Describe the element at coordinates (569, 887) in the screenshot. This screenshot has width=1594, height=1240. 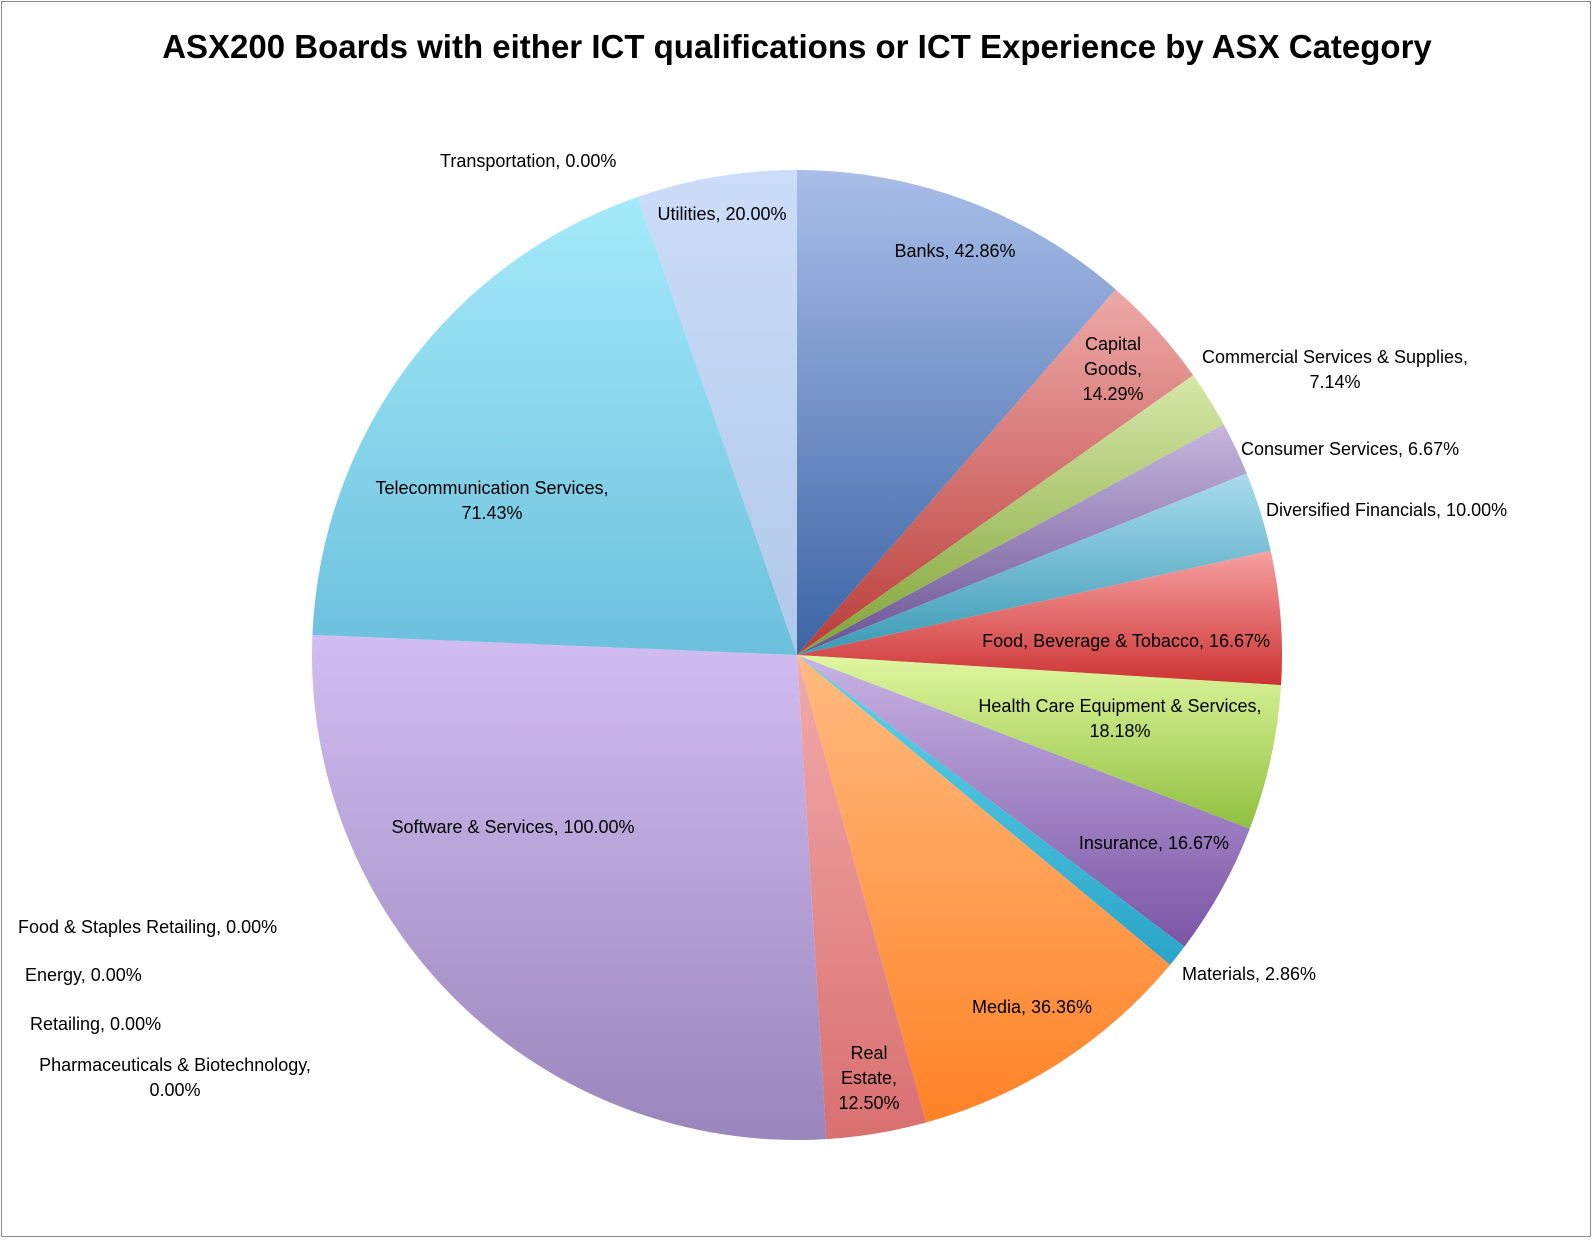
I see `slice-software-services` at that location.